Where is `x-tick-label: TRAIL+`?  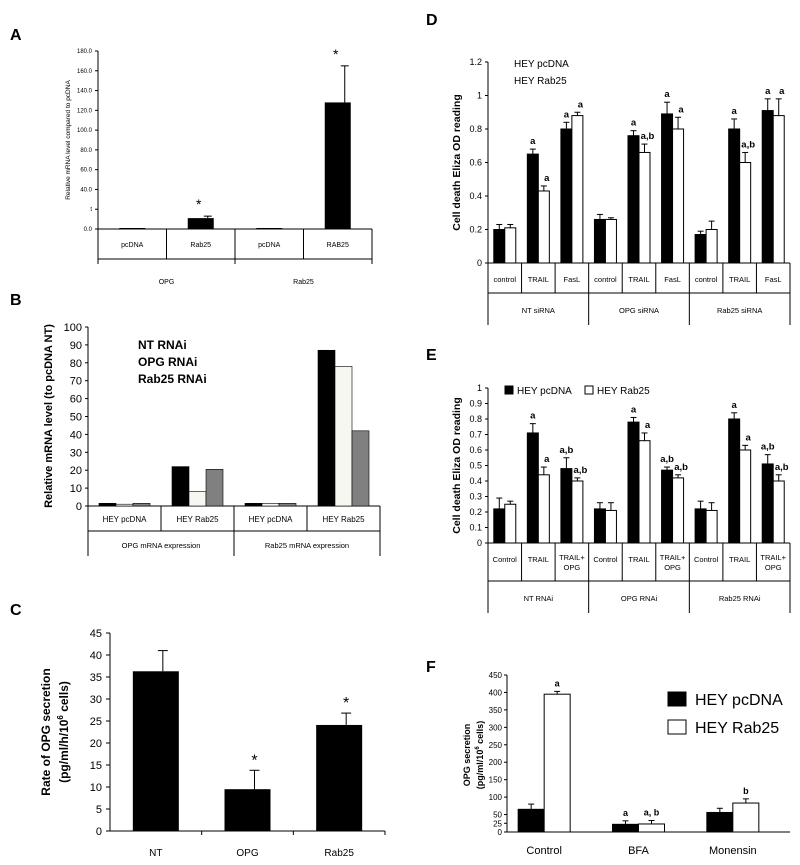
x-tick-label: TRAIL+ is located at coordinates (673, 557).